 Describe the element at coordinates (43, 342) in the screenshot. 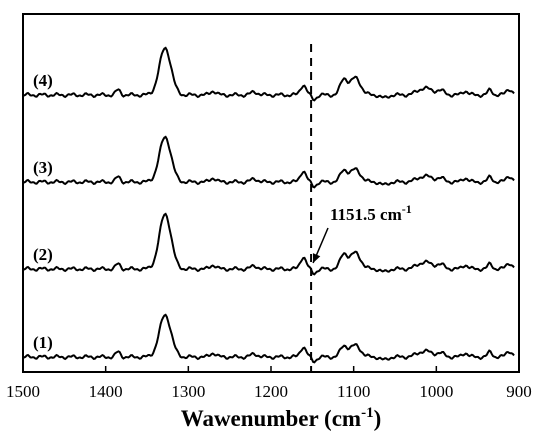

I see `series-label-1: (1)` at that location.